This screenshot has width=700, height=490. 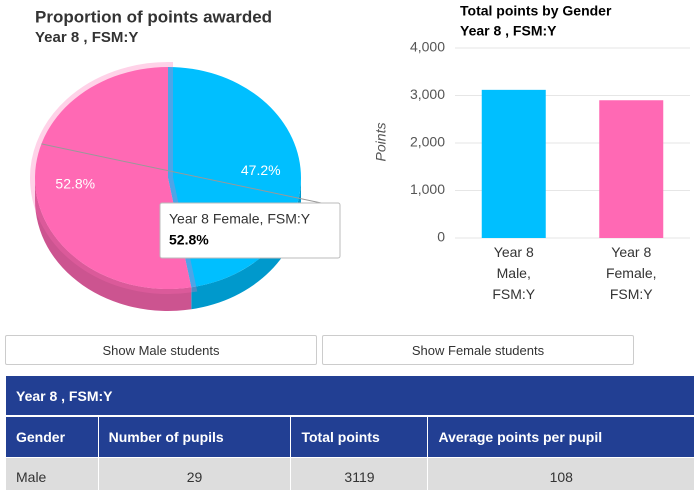 What do you see at coordinates (194, 436) in the screenshot?
I see `table-header: Number of pupils` at bounding box center [194, 436].